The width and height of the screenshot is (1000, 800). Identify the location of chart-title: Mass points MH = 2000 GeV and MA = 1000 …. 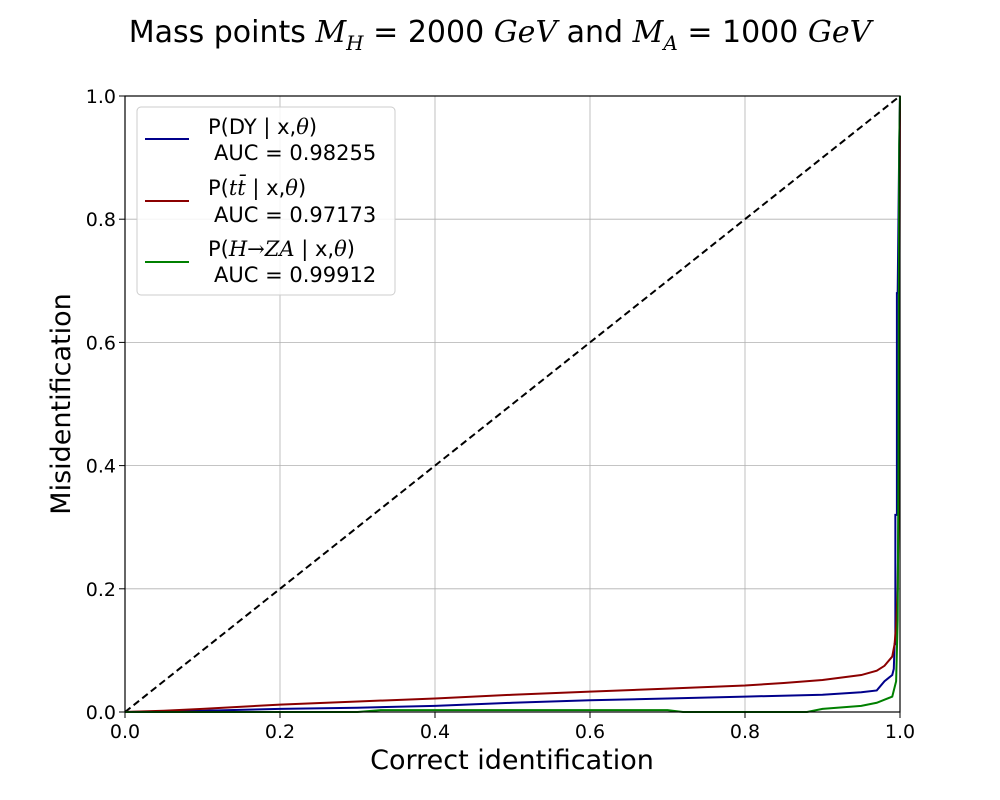
(502, 35).